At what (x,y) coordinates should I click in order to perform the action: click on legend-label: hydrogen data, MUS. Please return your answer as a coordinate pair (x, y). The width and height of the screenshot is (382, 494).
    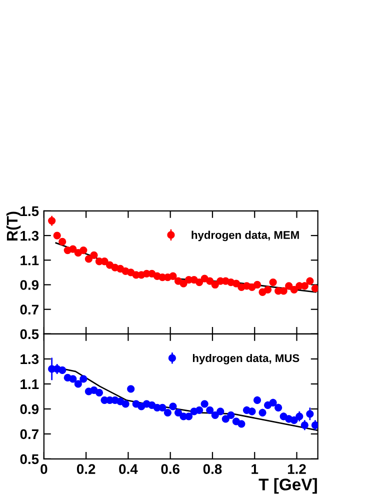
    Looking at the image, I should click on (246, 359).